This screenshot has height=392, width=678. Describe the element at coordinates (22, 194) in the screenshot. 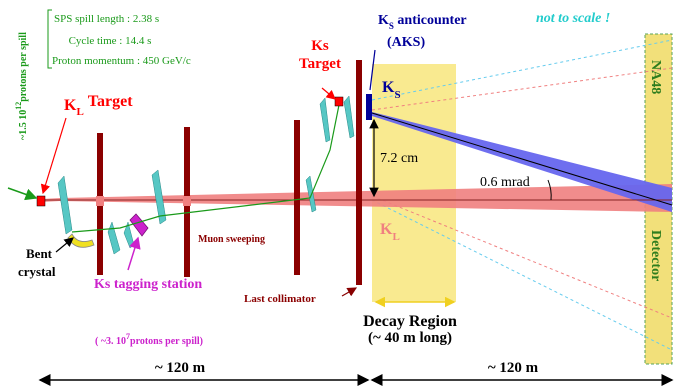

I see `incoming-proton-arrow` at that location.